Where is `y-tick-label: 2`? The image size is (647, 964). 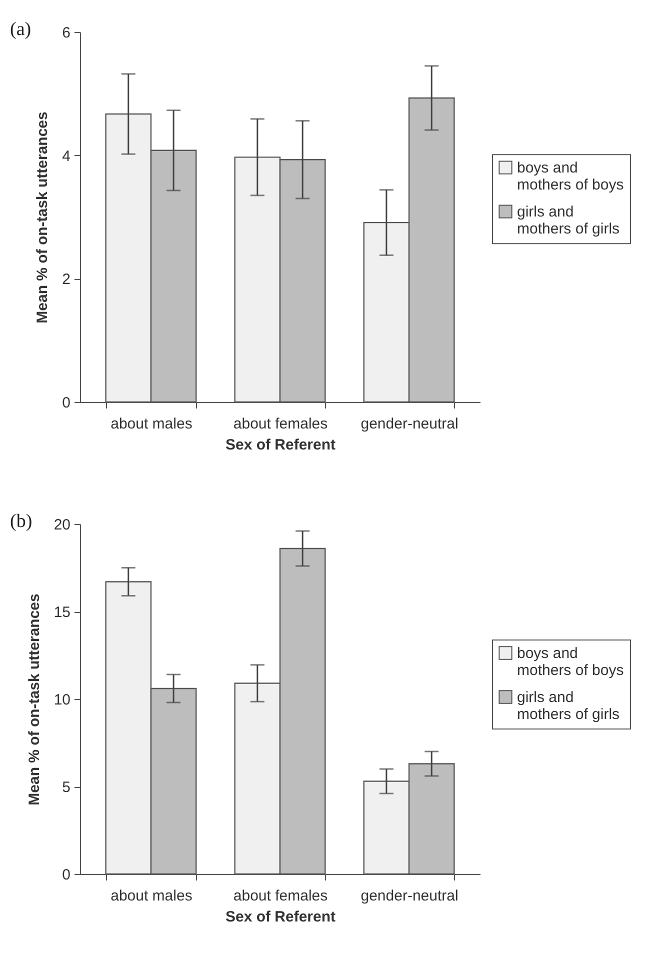 y-tick-label: 2 is located at coordinates (66, 279).